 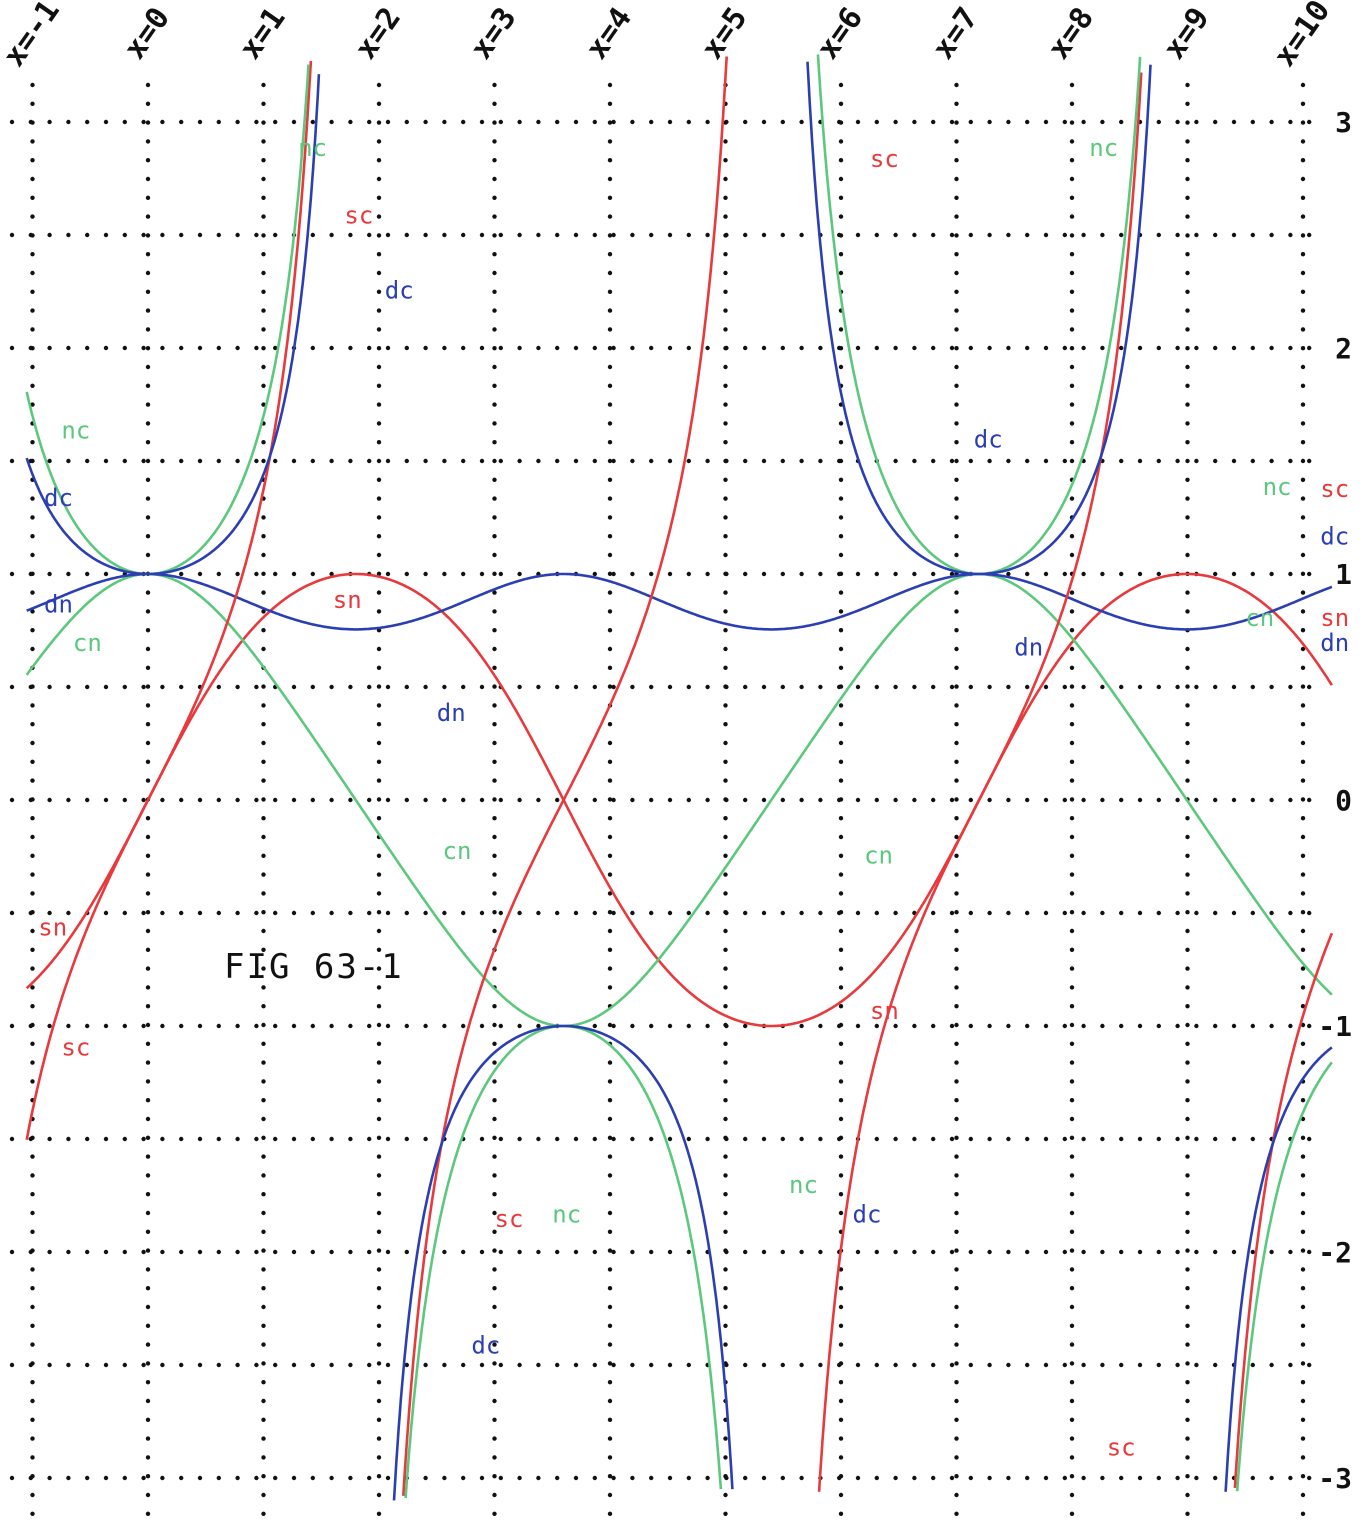 What do you see at coordinates (1187, 33) in the screenshot?
I see `x-tick-label: x=9` at bounding box center [1187, 33].